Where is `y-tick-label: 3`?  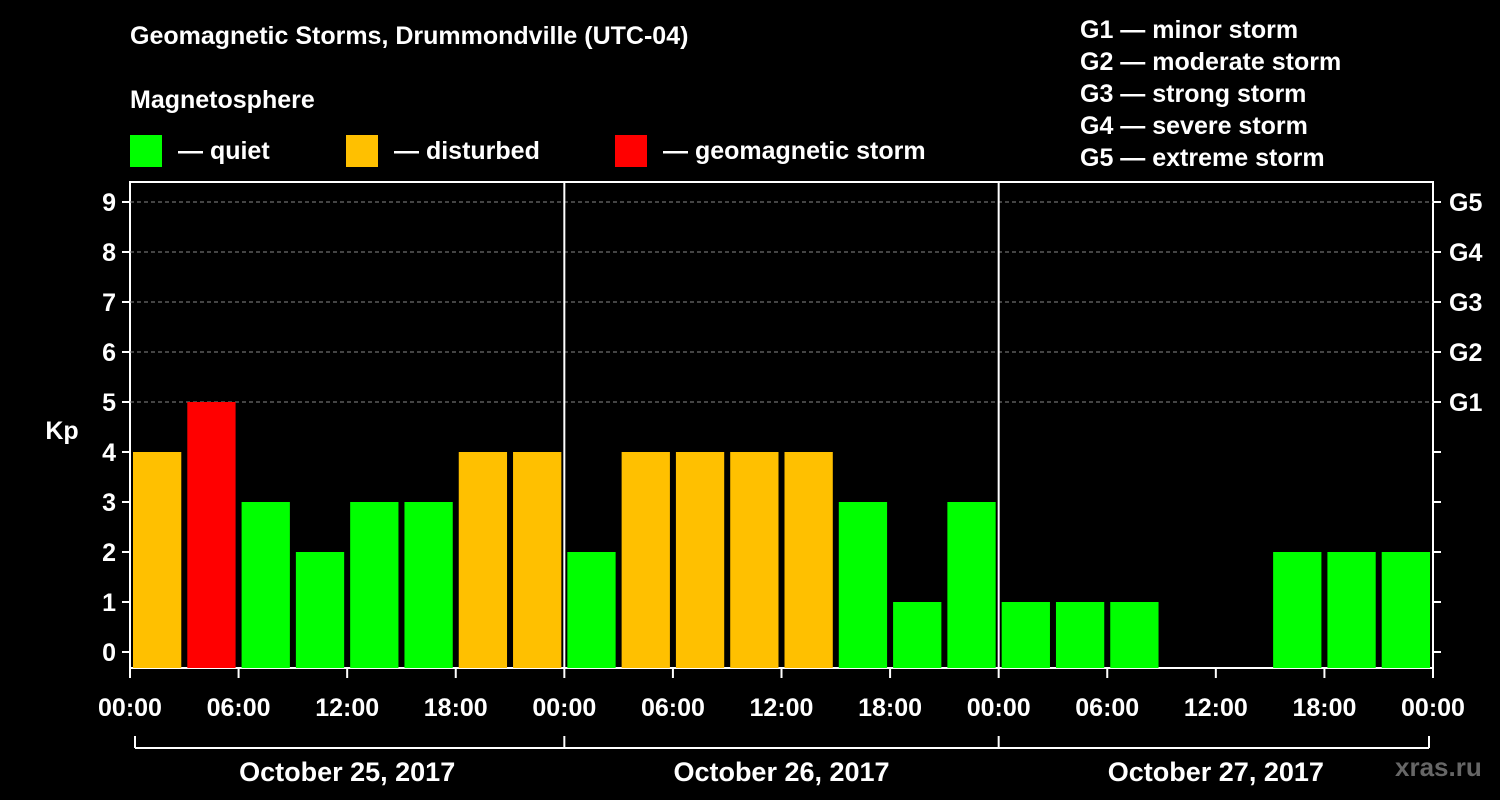 y-tick-label: 3 is located at coordinates (109, 503).